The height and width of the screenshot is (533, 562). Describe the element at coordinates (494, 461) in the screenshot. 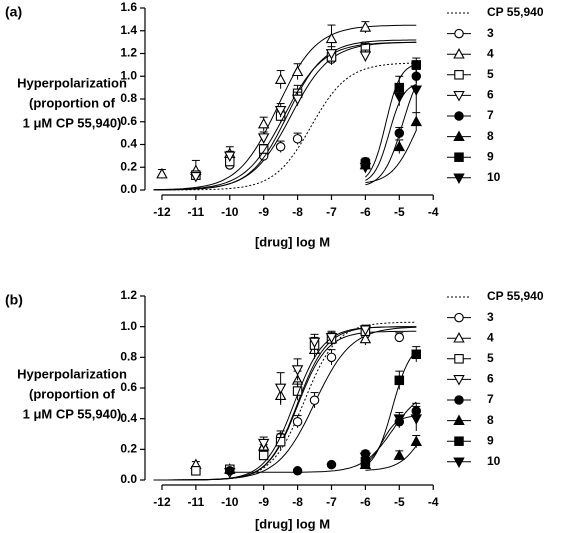

I see `legend-label: 10` at that location.